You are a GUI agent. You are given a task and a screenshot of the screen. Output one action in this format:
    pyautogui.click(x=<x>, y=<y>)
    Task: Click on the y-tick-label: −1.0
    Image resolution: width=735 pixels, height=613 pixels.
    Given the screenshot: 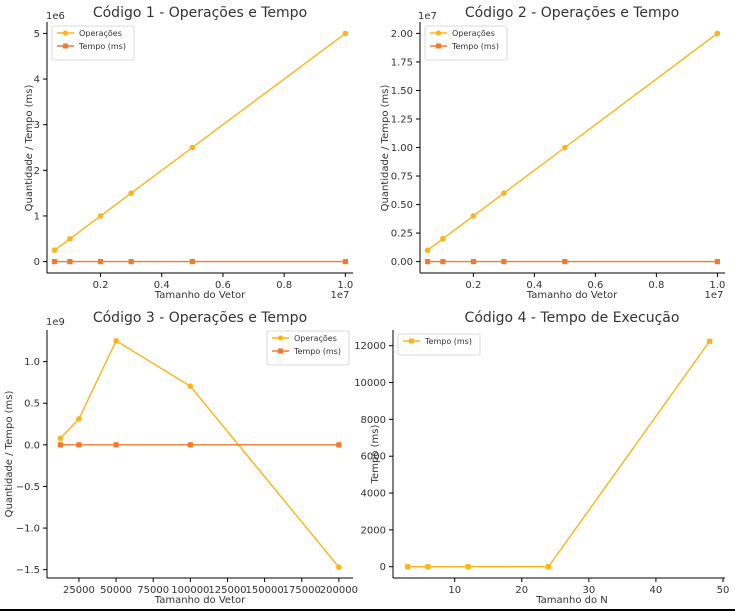 What is the action you would take?
    pyautogui.click(x=28, y=529)
    